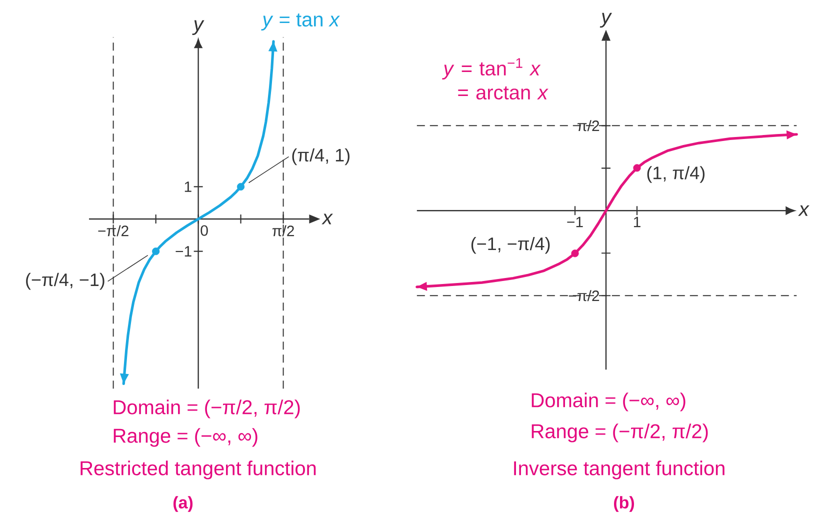 Image resolution: width=815 pixels, height=514 pixels. I want to click on text: y = tan$^{−1}$ x = arctan x, so click(495, 79).